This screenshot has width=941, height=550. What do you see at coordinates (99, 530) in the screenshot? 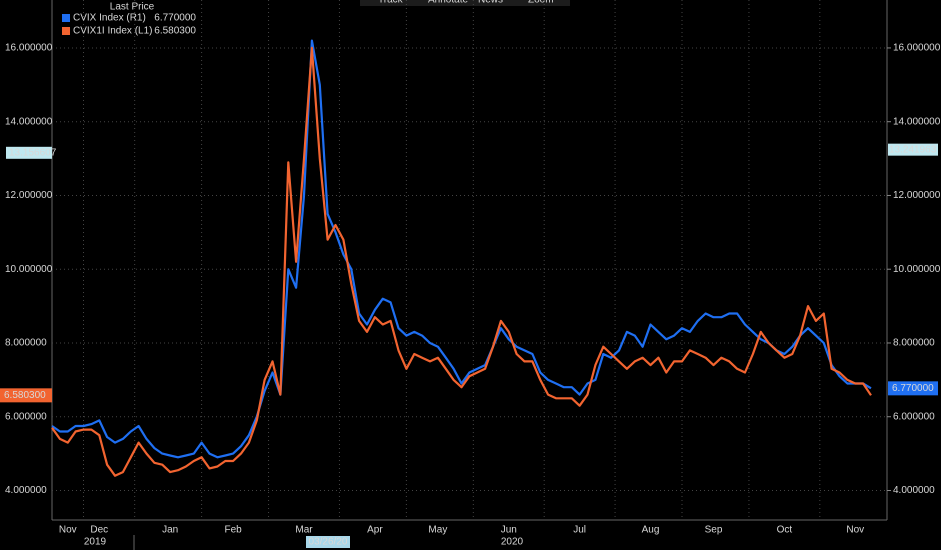
I see `x-tick-label: Dec` at bounding box center [99, 530].